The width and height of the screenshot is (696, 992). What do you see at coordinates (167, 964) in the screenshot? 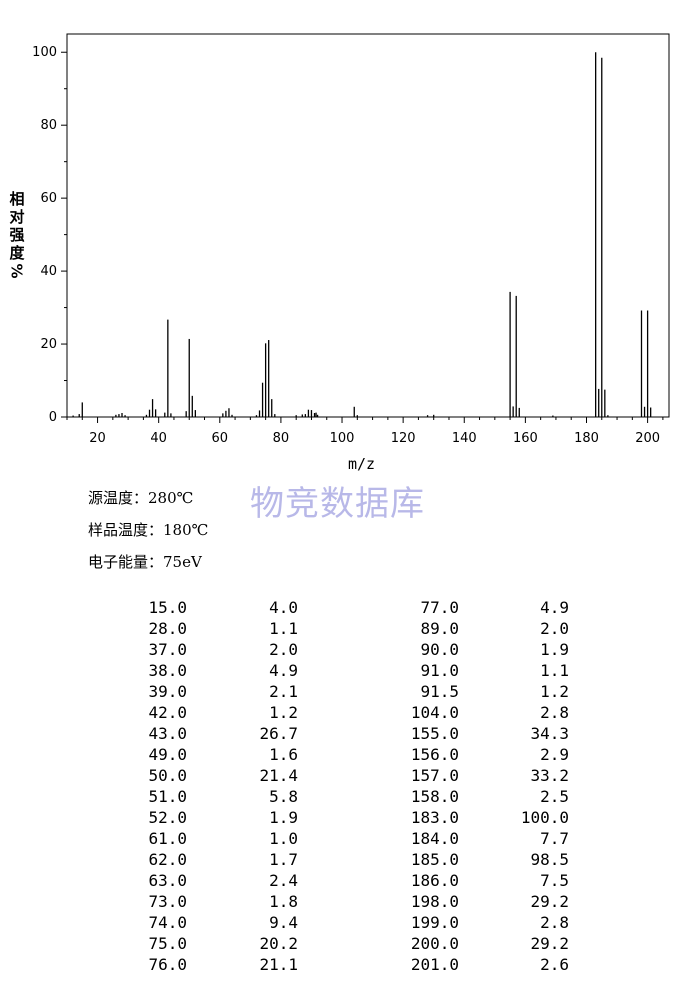
I see `mz-value: 76.0` at bounding box center [167, 964].